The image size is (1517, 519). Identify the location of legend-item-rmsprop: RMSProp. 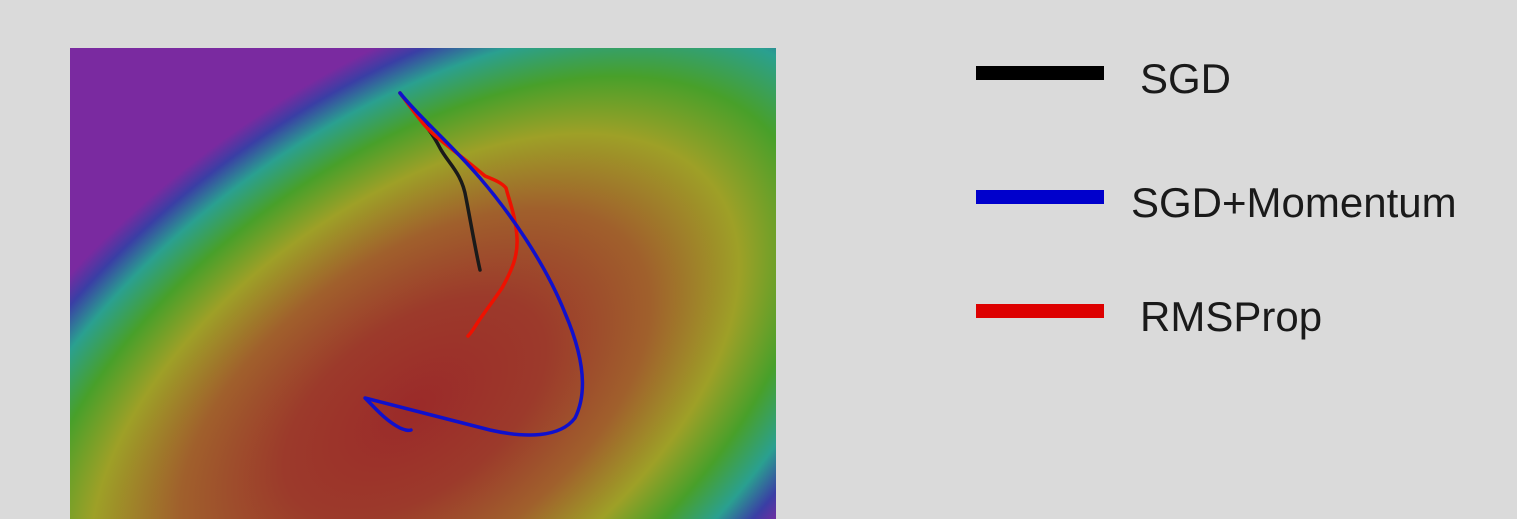
(1246, 312).